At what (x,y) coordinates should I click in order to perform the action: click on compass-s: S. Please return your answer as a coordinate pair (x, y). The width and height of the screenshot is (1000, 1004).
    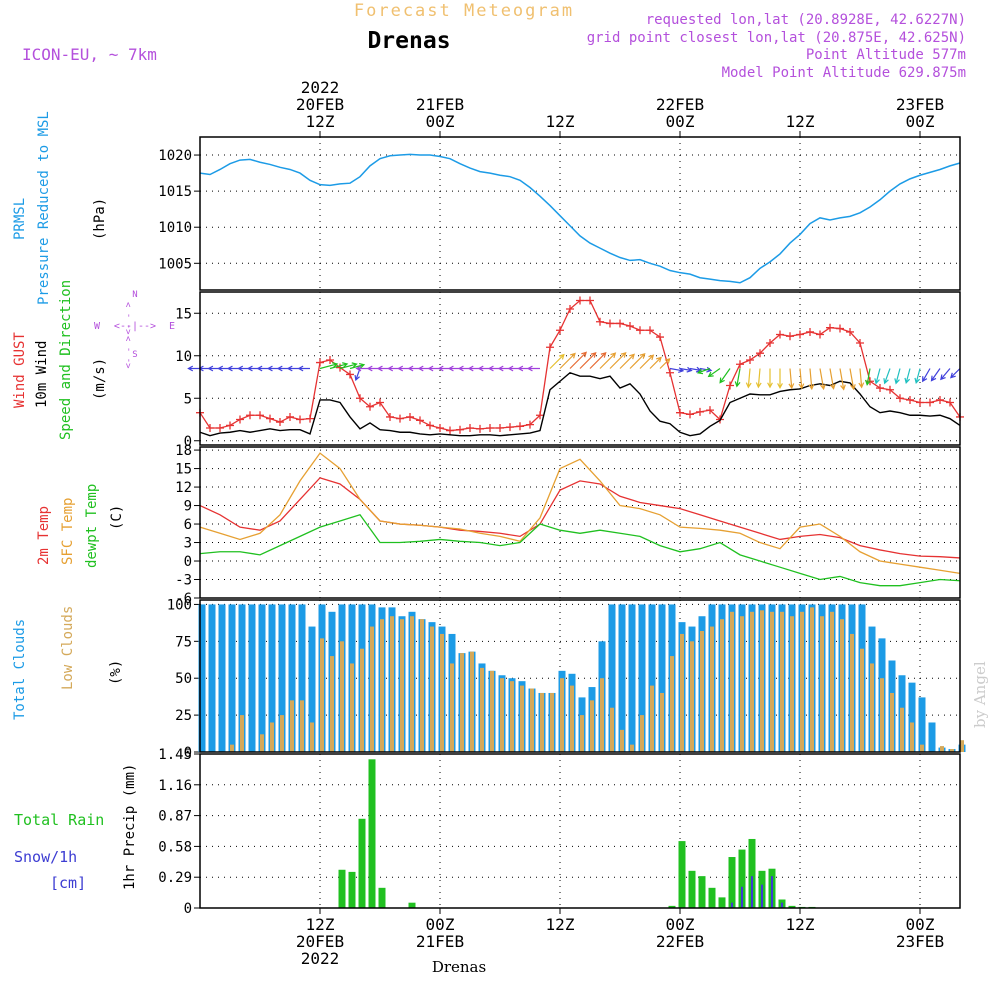
    Looking at the image, I should click on (134, 355).